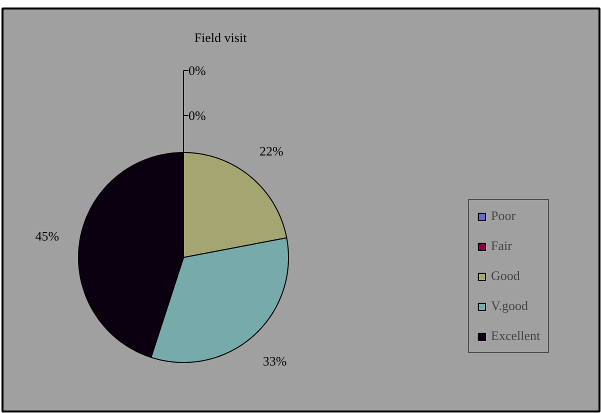  I want to click on data-label: 45%, so click(47, 236).